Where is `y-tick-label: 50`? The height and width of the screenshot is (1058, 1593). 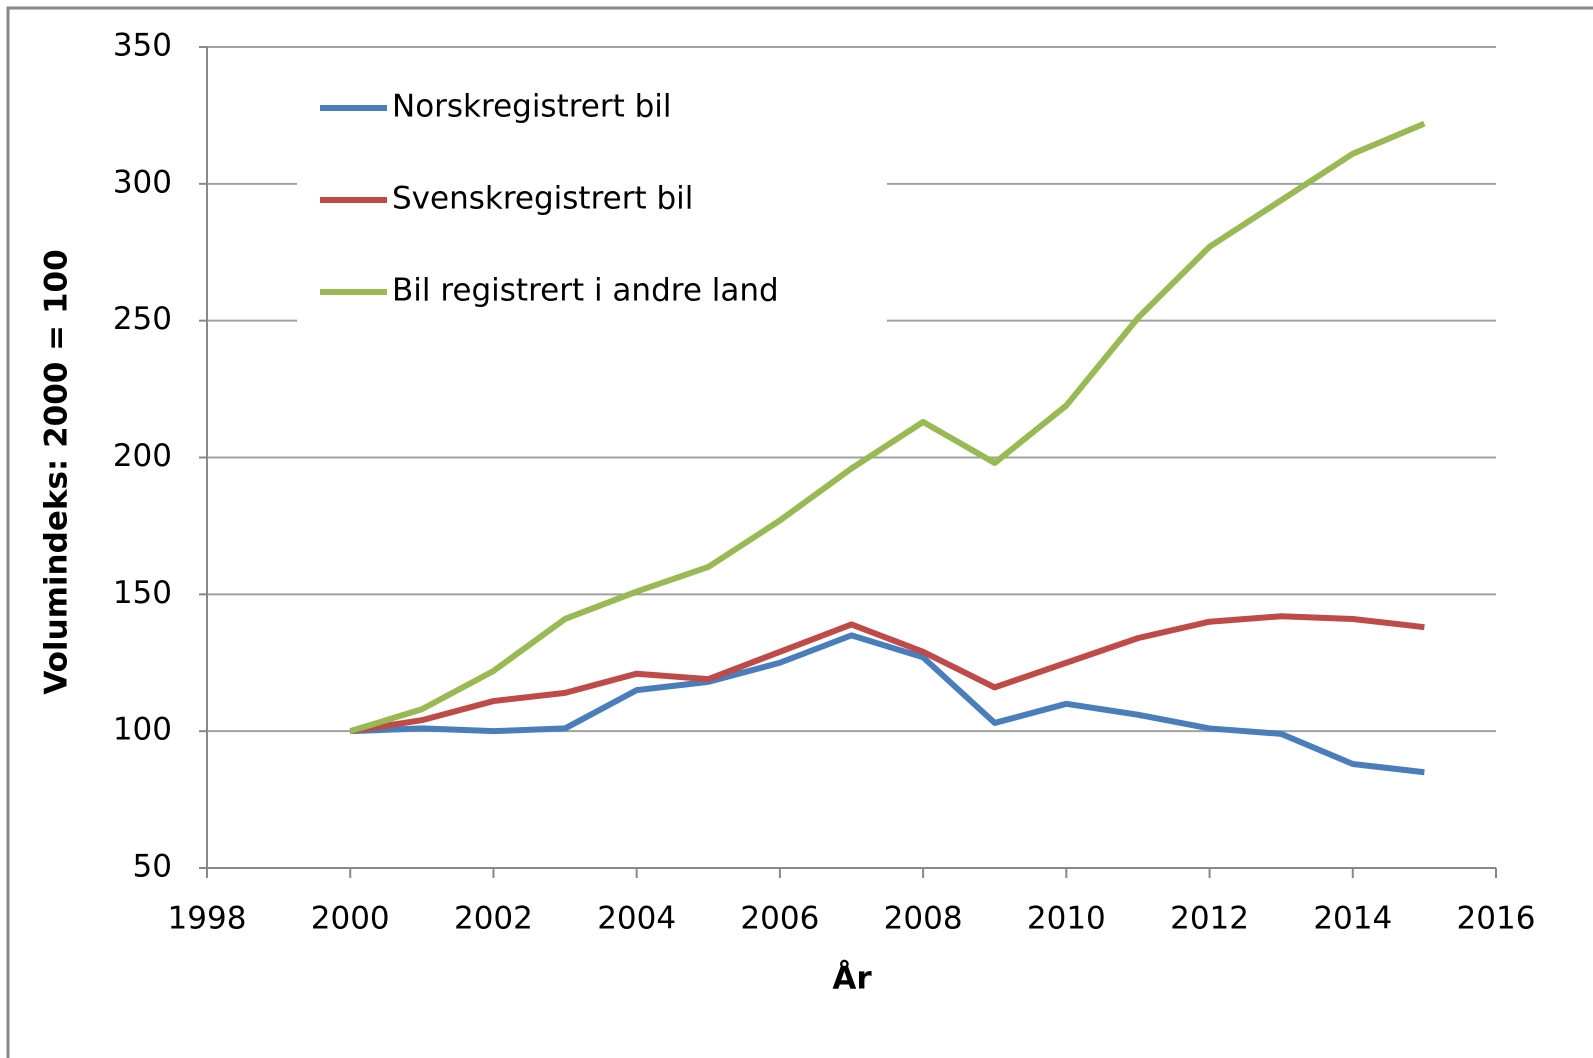 y-tick-label: 50 is located at coordinates (152, 867).